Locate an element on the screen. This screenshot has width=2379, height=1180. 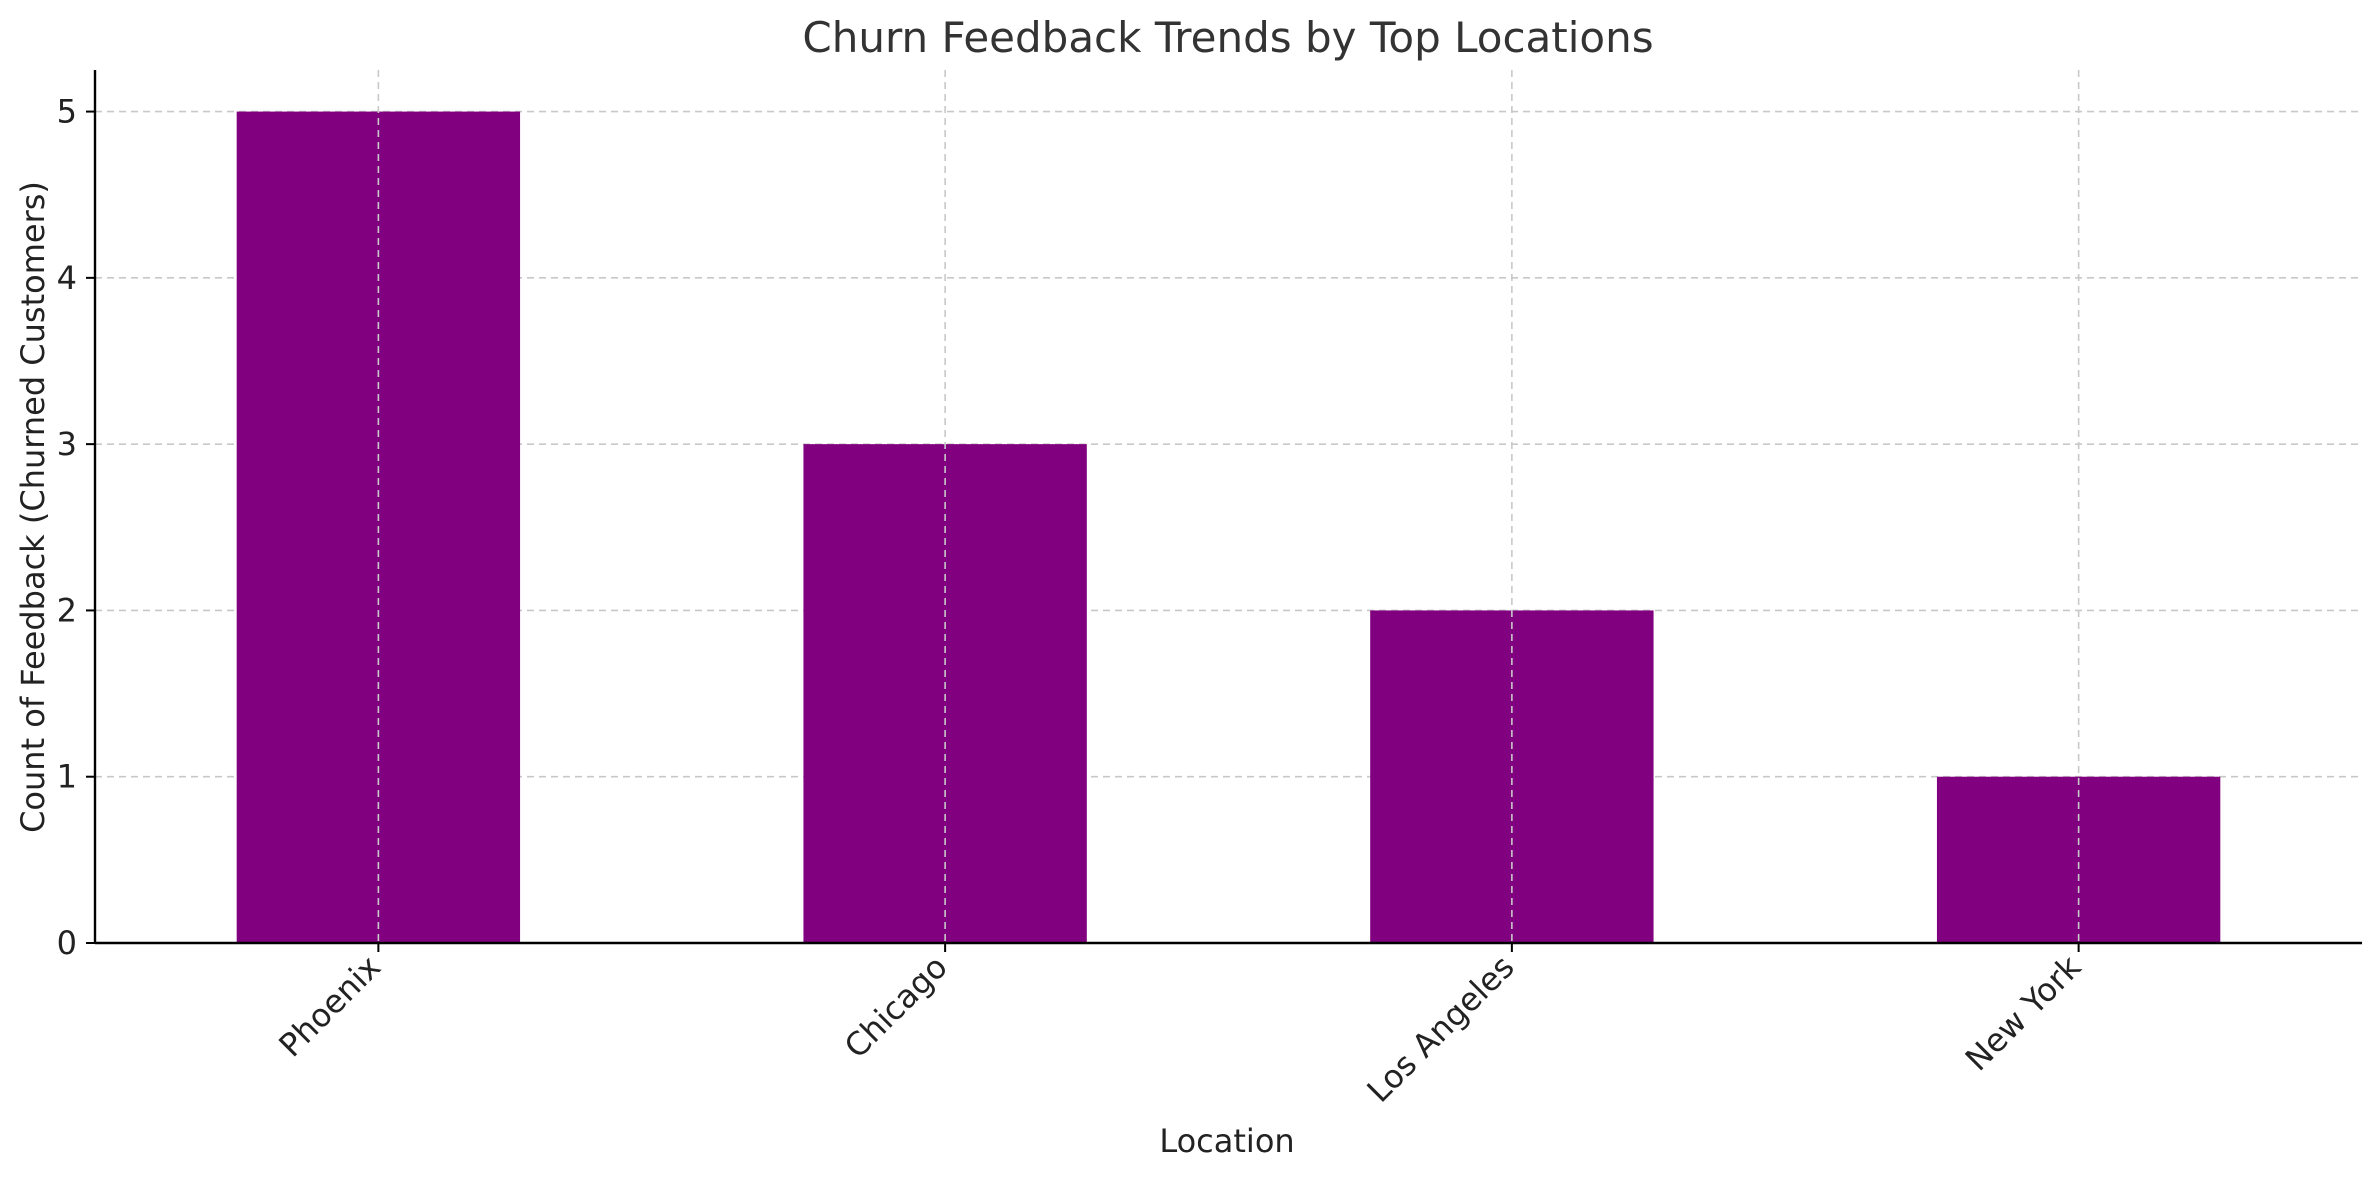
x-ticks-layer: Phoenix Chicago Los Angeles New York is located at coordinates (1180, 1026).